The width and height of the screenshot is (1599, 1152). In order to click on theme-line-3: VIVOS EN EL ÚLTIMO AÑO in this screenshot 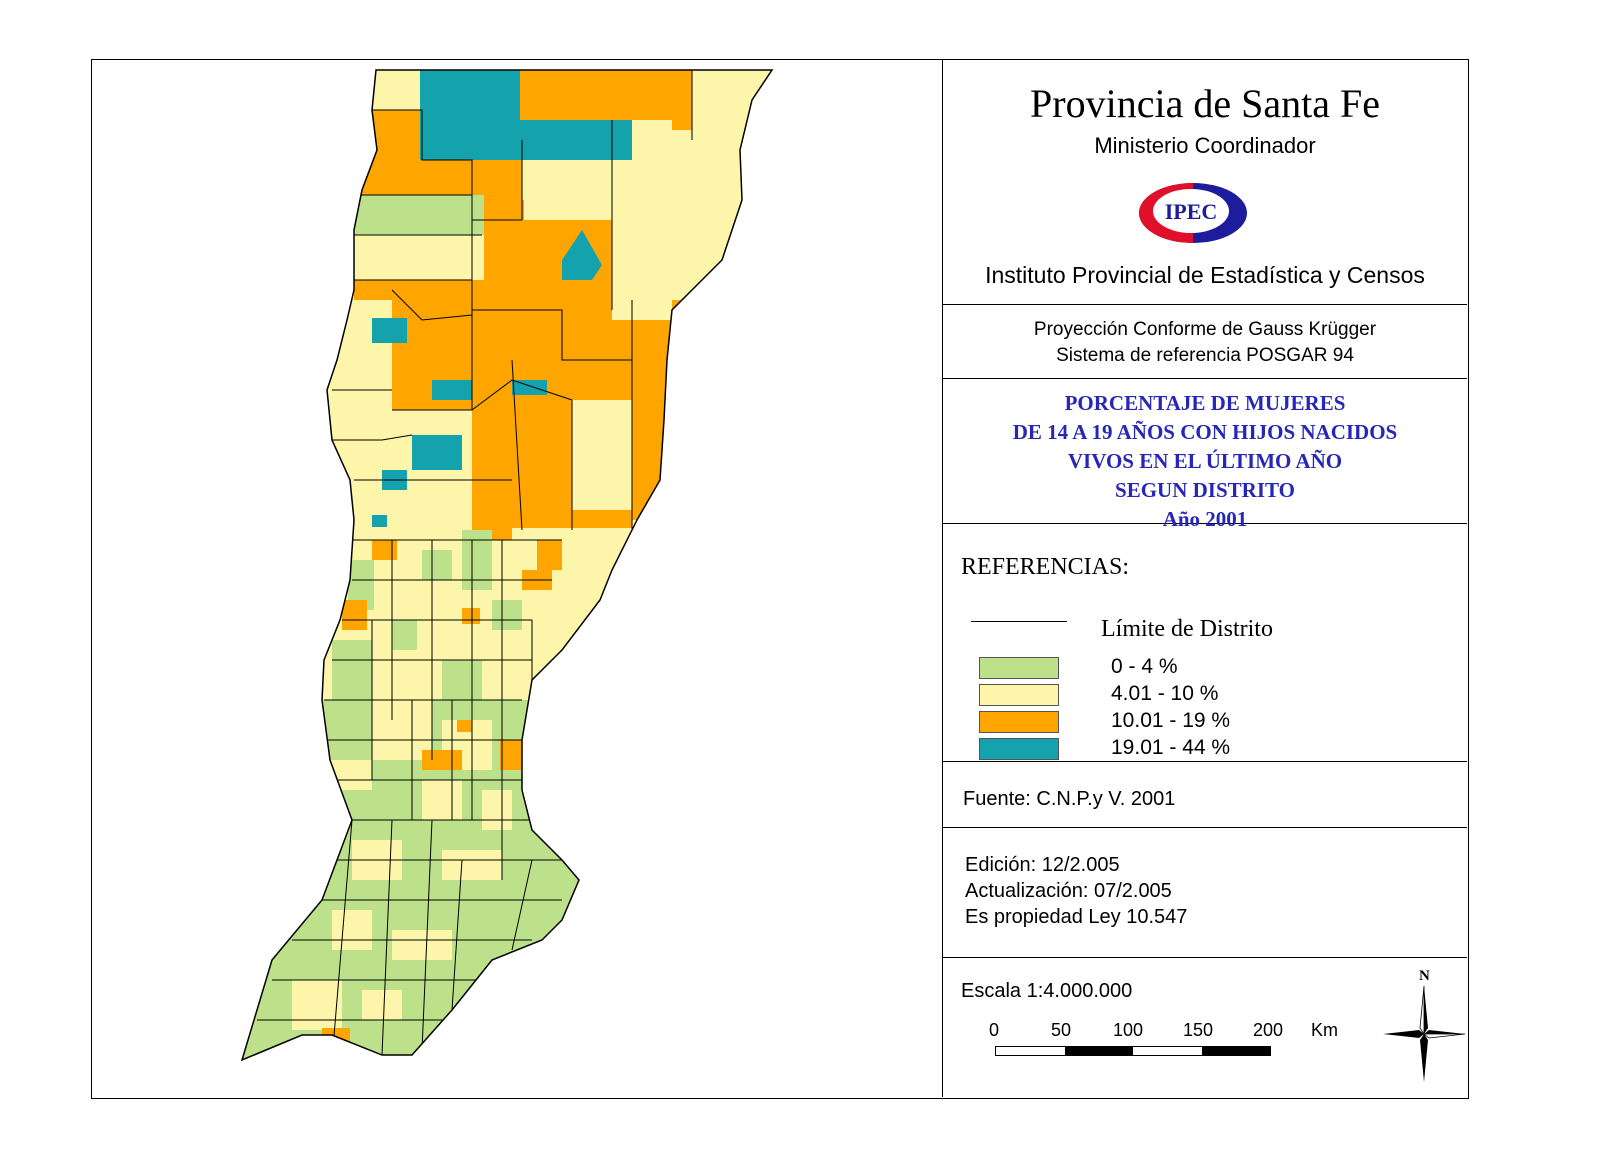, I will do `click(1205, 461)`.